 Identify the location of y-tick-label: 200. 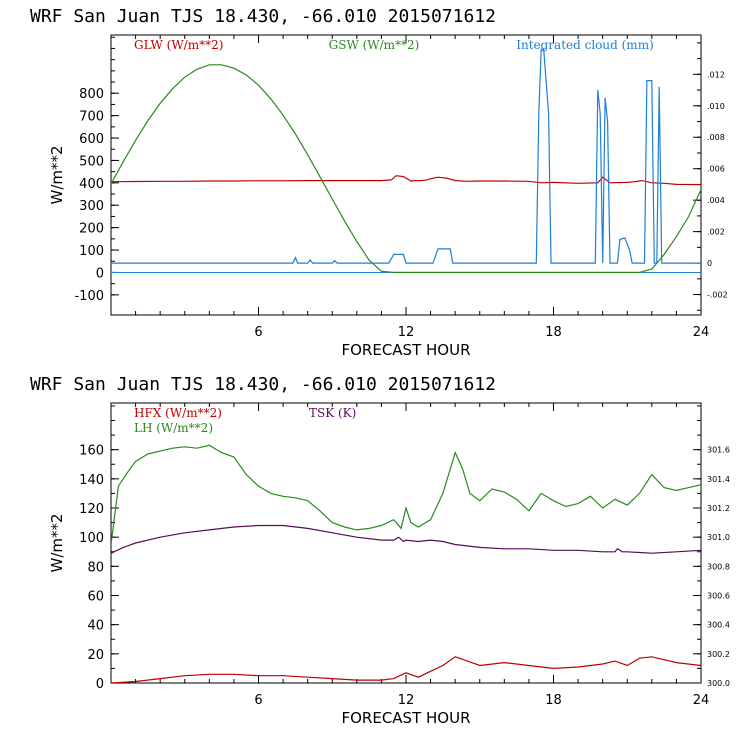
(91, 229).